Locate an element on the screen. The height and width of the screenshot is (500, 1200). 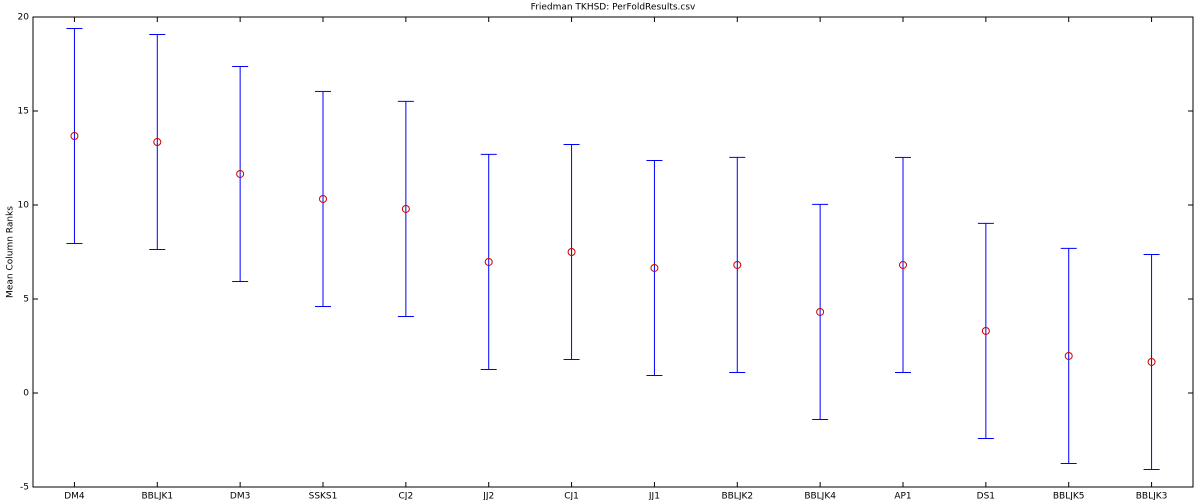
x-tick-label: JJ1 is located at coordinates (654, 496).